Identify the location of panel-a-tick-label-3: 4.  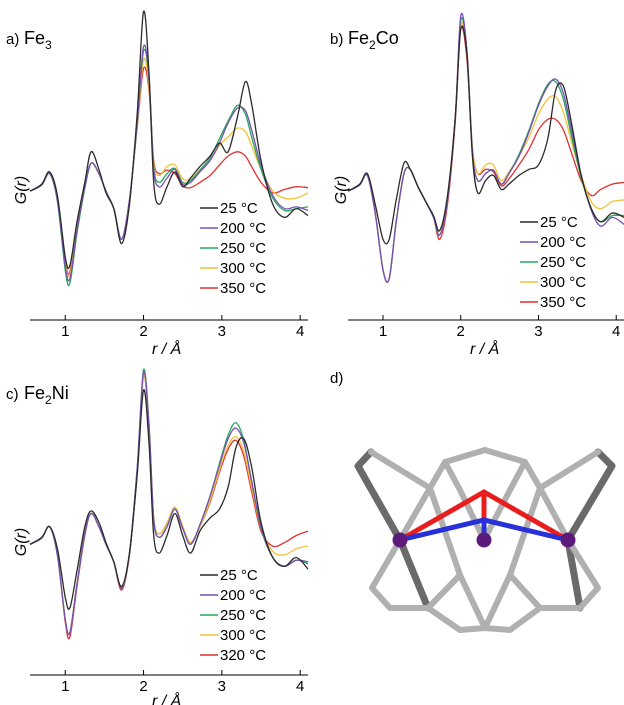
(300, 331).